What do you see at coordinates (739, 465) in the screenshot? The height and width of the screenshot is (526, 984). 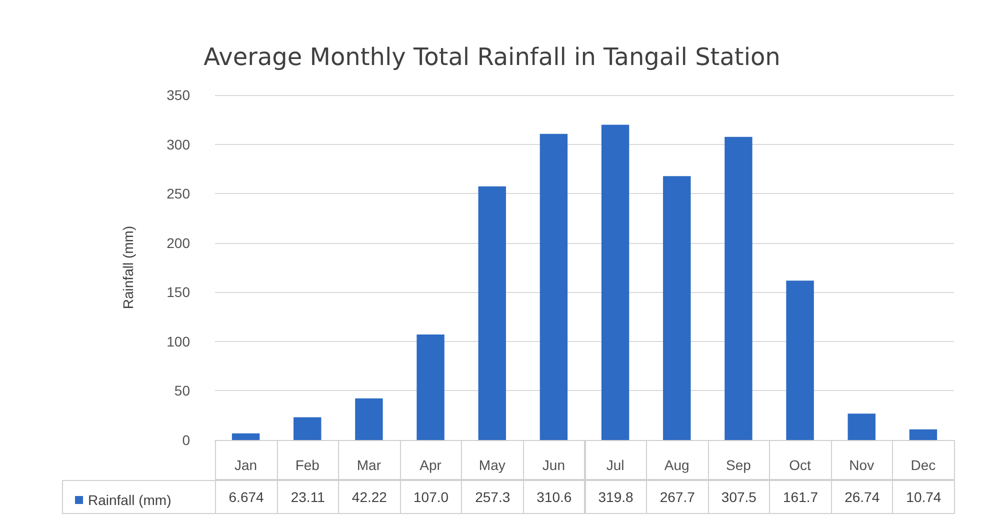 I see `x-tick-label: Sep` at bounding box center [739, 465].